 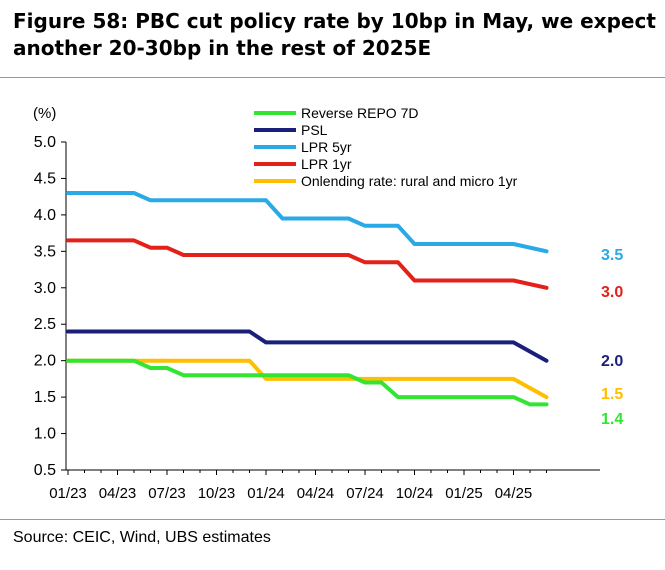 I want to click on legend-label: Onlending rate: rural and micro 1yr, so click(x=409, y=181).